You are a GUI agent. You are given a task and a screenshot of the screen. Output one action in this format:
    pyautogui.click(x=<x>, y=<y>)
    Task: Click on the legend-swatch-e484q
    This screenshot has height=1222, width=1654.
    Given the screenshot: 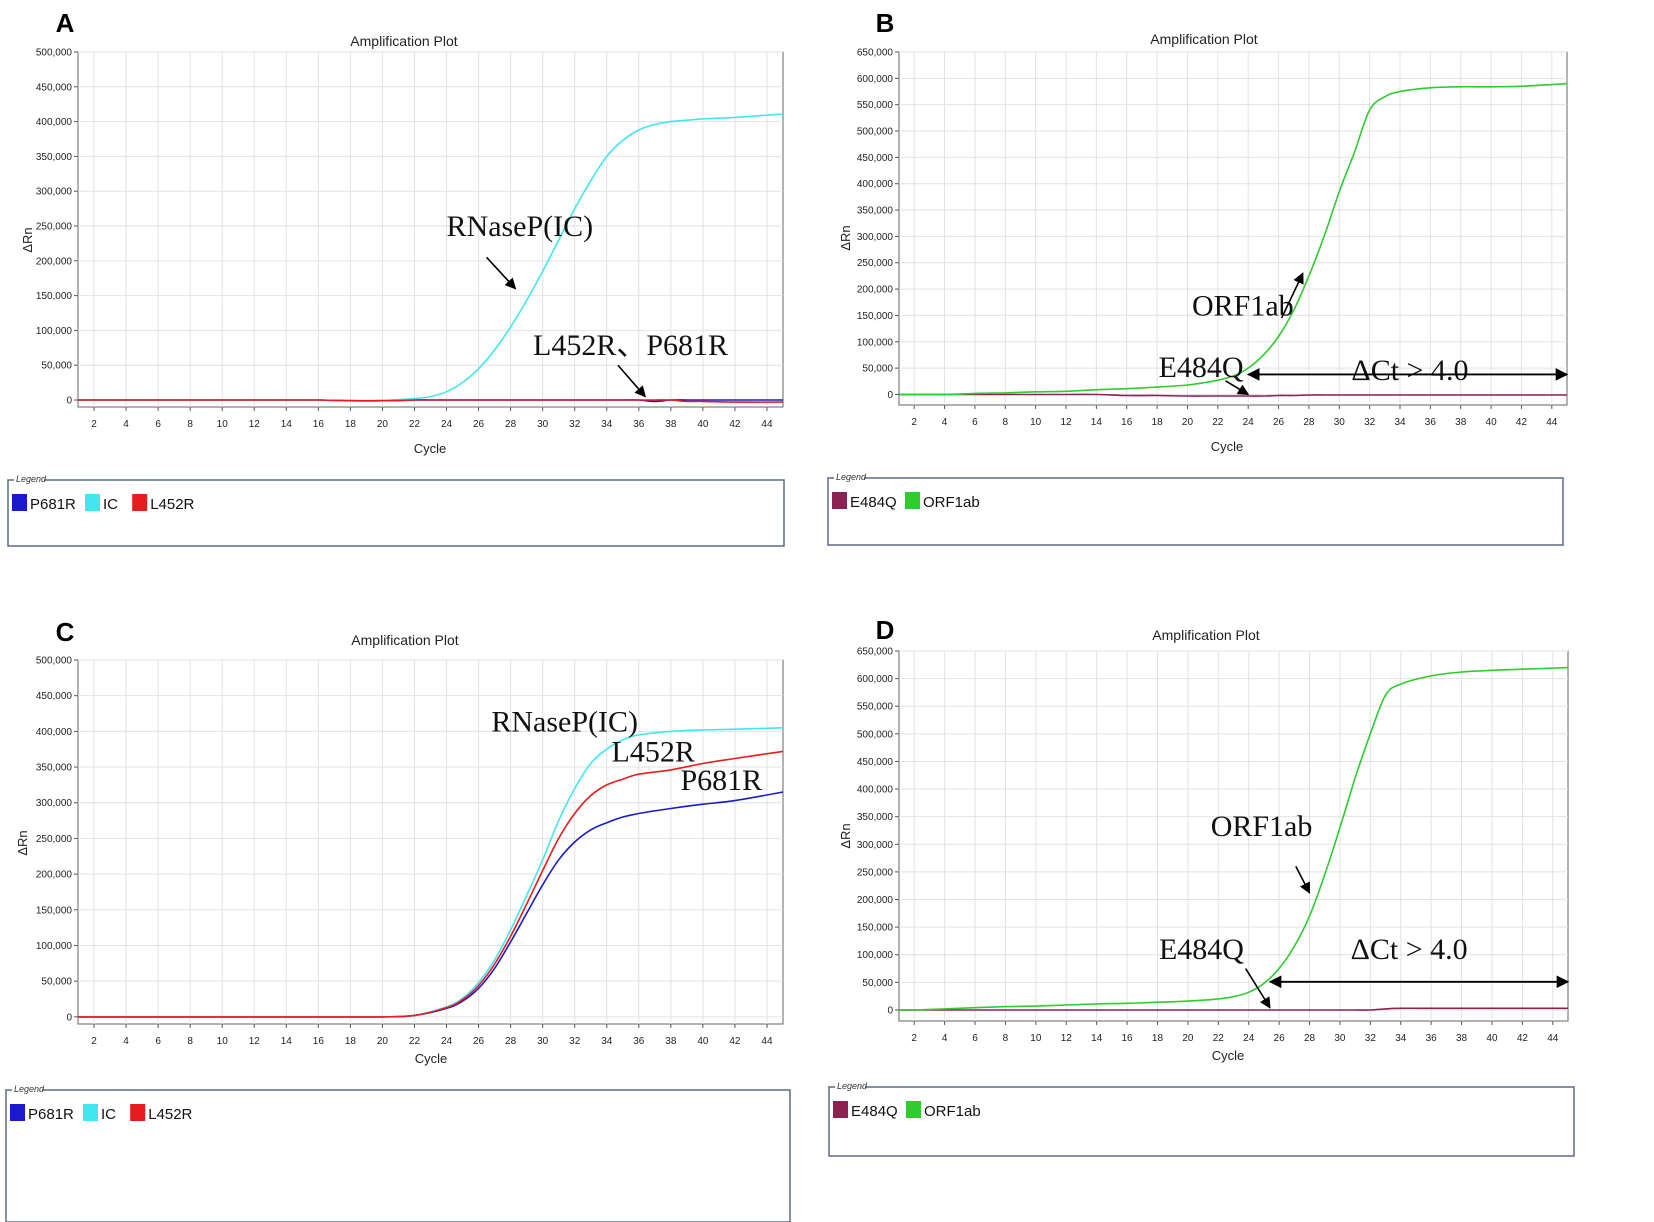 What is the action you would take?
    pyautogui.click(x=840, y=1109)
    